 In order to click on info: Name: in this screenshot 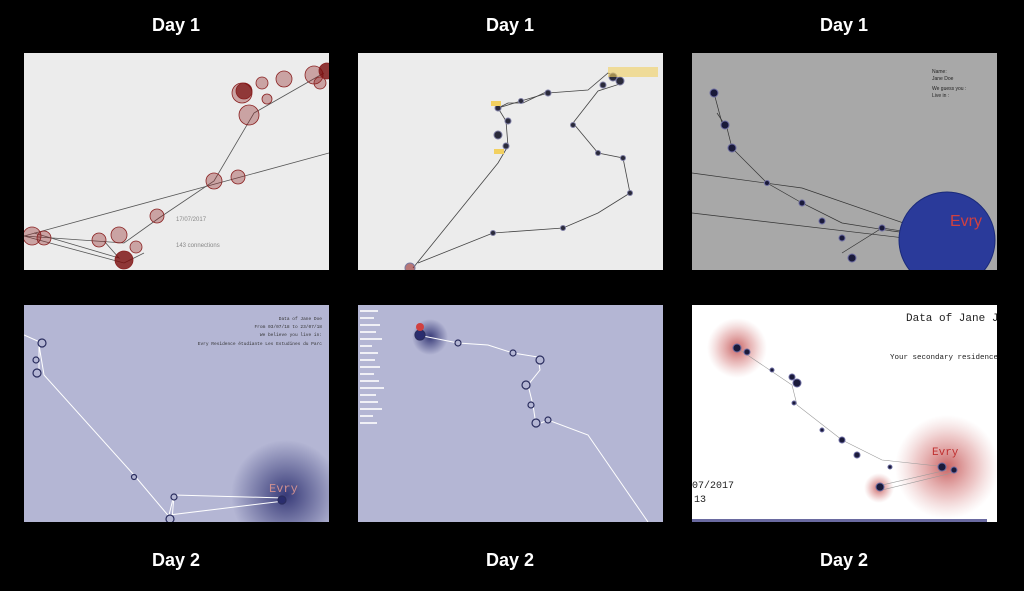, I will do `click(939, 72)`.